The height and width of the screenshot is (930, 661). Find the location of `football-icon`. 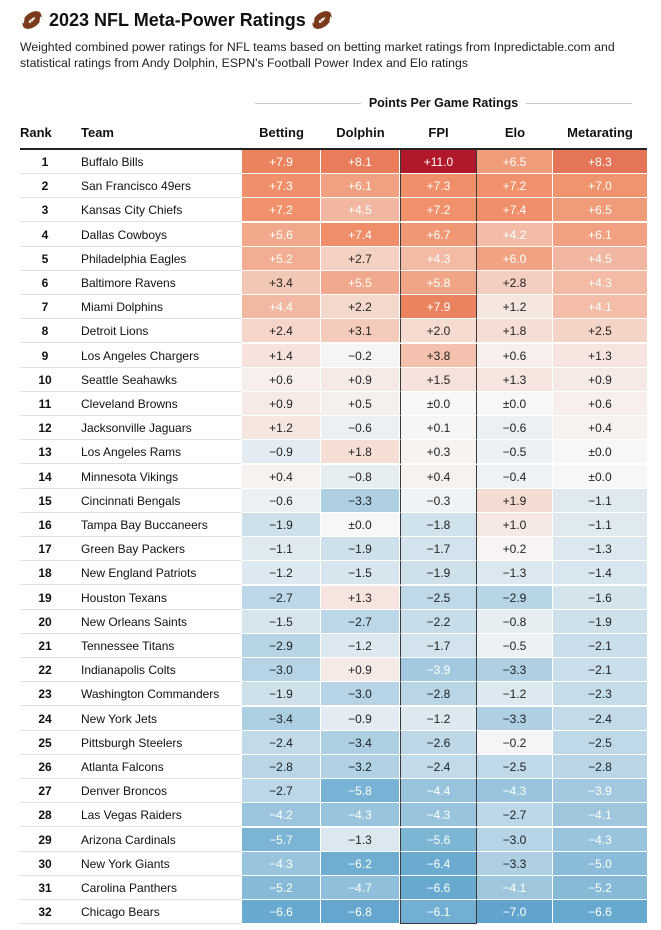

football-icon is located at coordinates (32, 20).